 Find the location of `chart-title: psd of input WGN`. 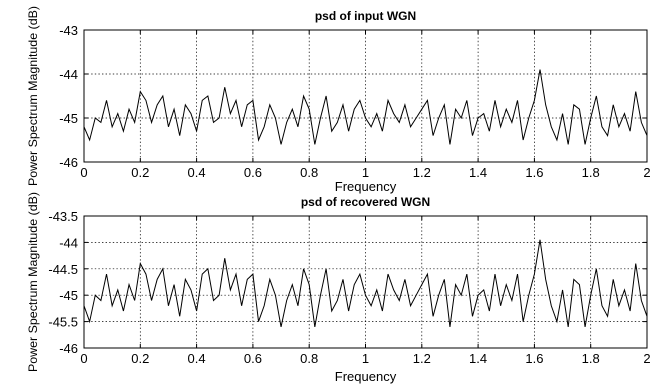

chart-title: psd of input WGN is located at coordinates (365, 16).